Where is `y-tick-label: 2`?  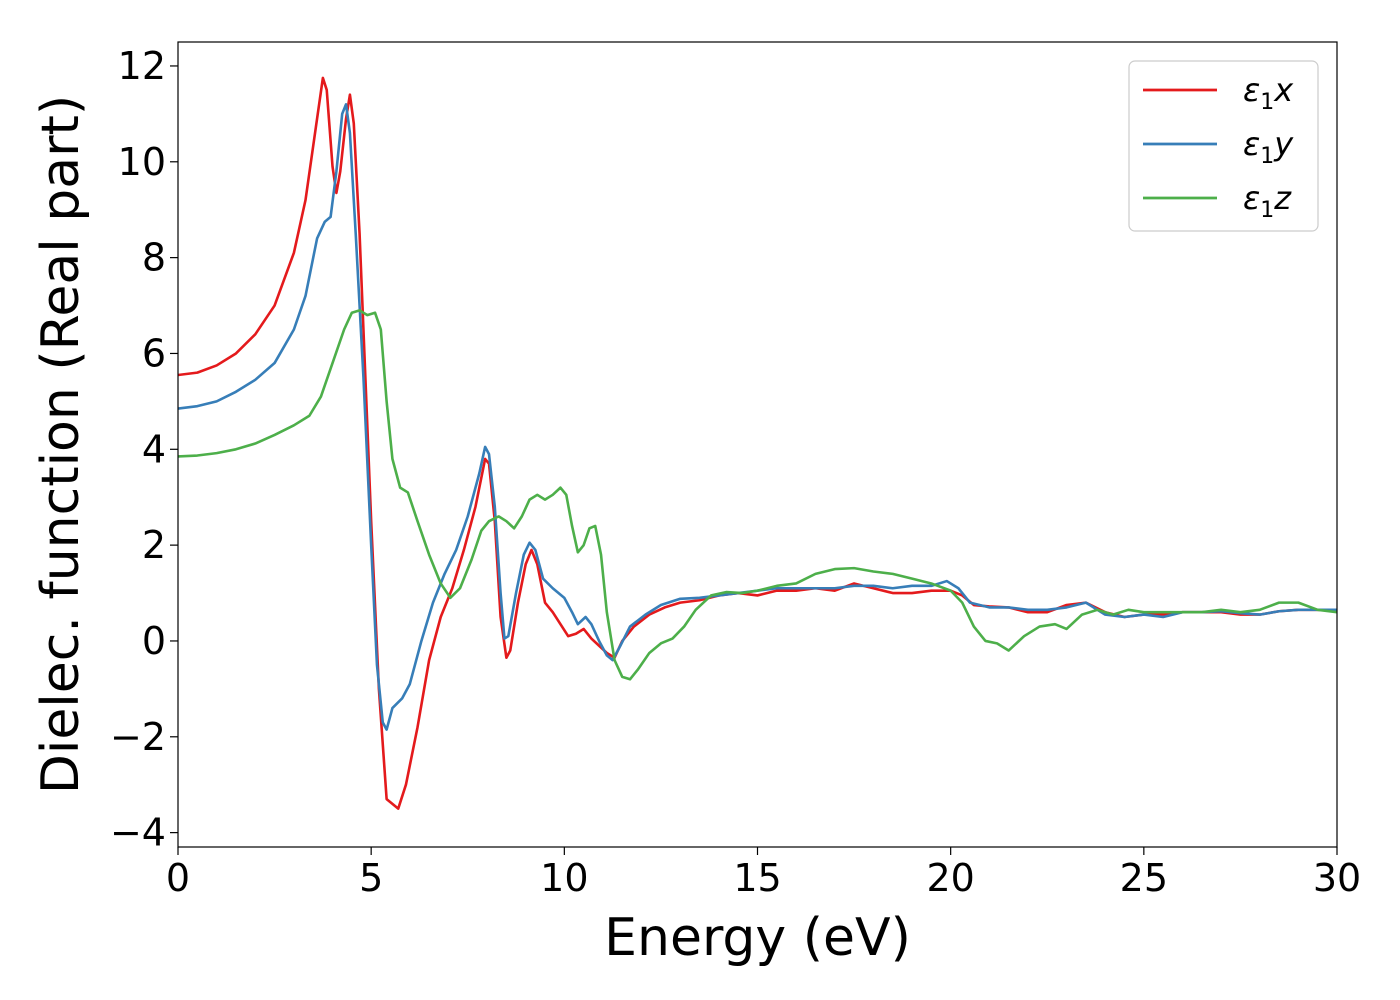
y-tick-label: 2 is located at coordinates (154, 545).